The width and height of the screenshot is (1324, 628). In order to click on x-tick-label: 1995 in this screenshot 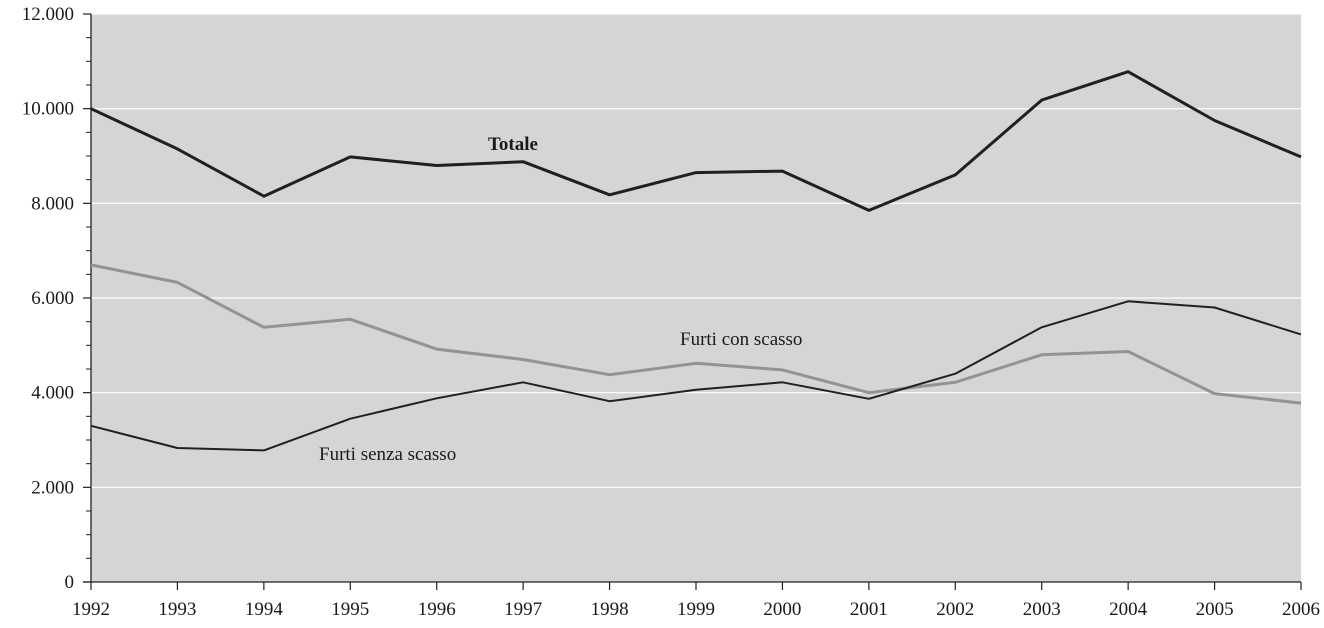, I will do `click(350, 609)`.